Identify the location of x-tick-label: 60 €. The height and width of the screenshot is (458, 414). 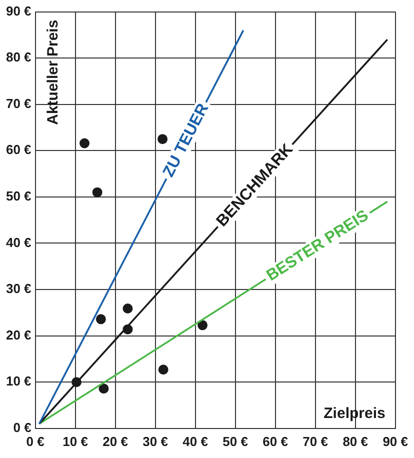
(275, 441).